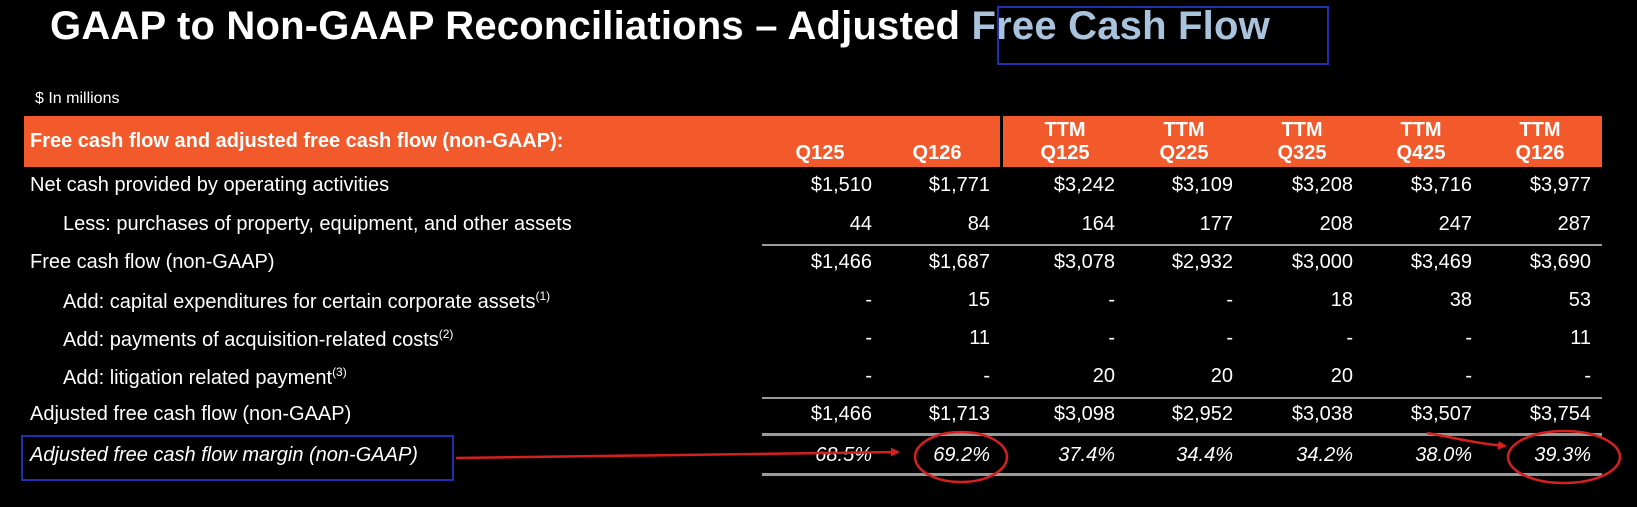 The width and height of the screenshot is (1637, 507). What do you see at coordinates (1421, 141) in the screenshot?
I see `column-header: TTM Q425` at bounding box center [1421, 141].